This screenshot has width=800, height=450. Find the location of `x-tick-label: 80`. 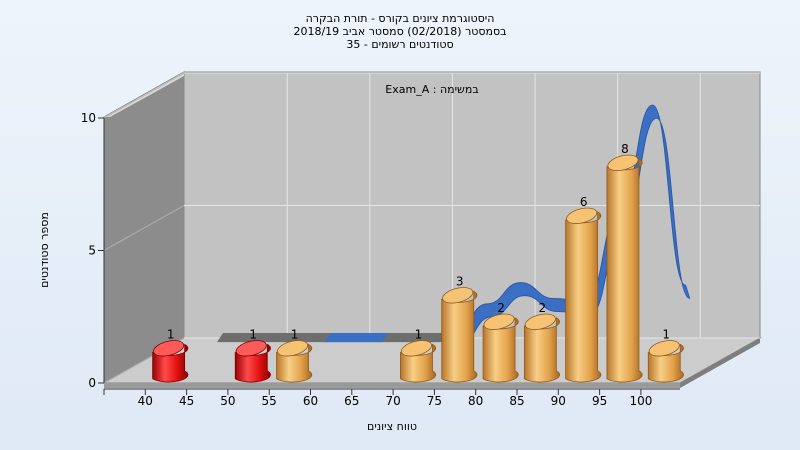

x-tick-label: 80 is located at coordinates (475, 401).